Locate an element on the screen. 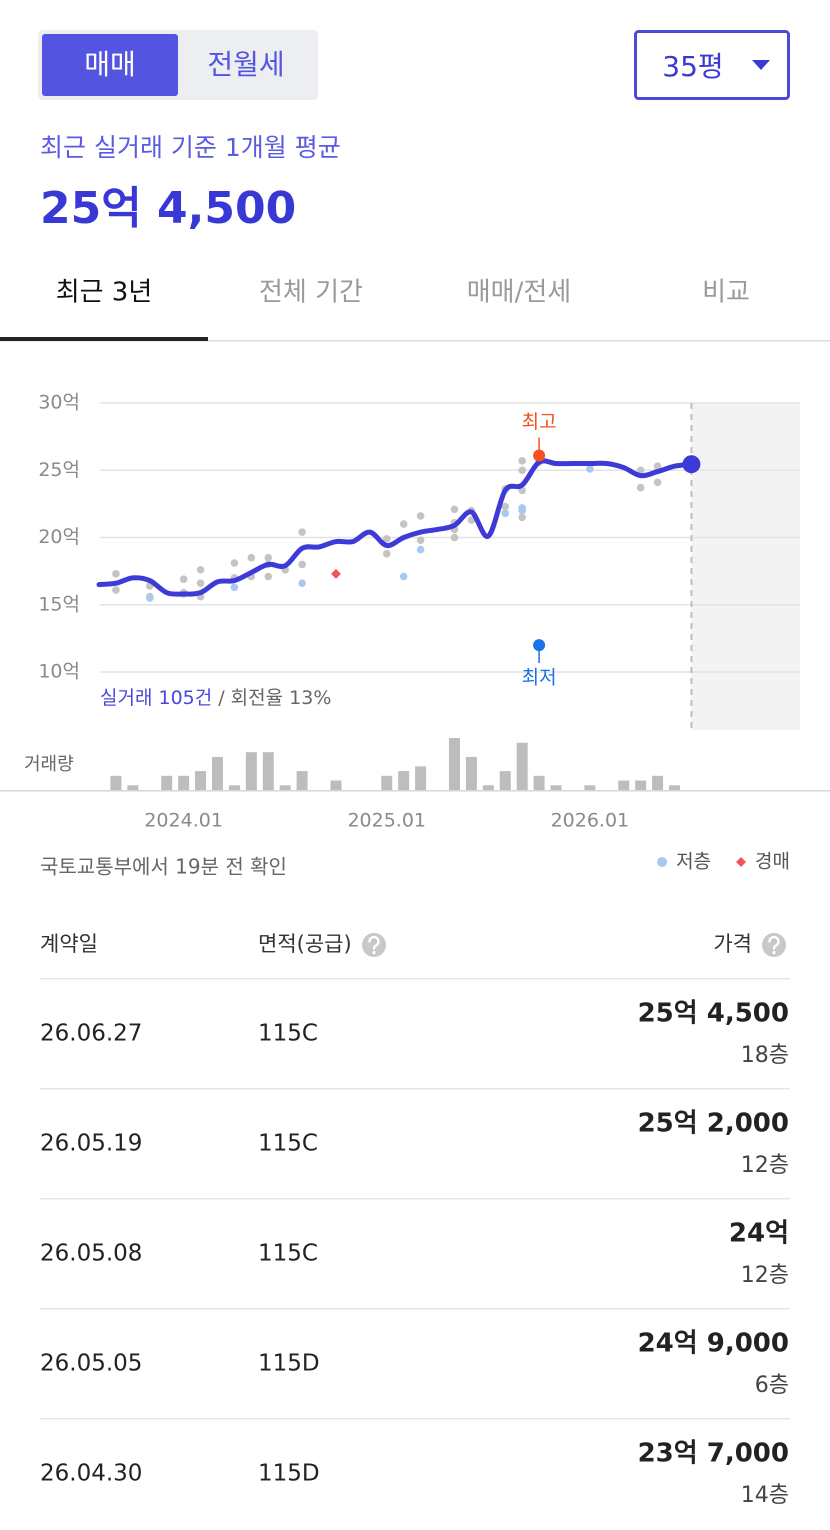  contract-date: 26.05.08 is located at coordinates (91, 1254).